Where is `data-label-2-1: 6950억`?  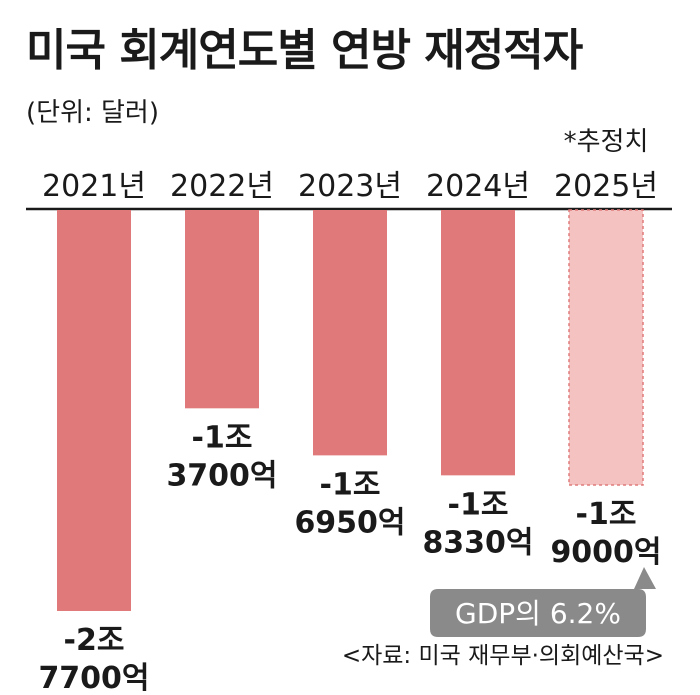 data-label-2-1: 6950억 is located at coordinates (349, 522).